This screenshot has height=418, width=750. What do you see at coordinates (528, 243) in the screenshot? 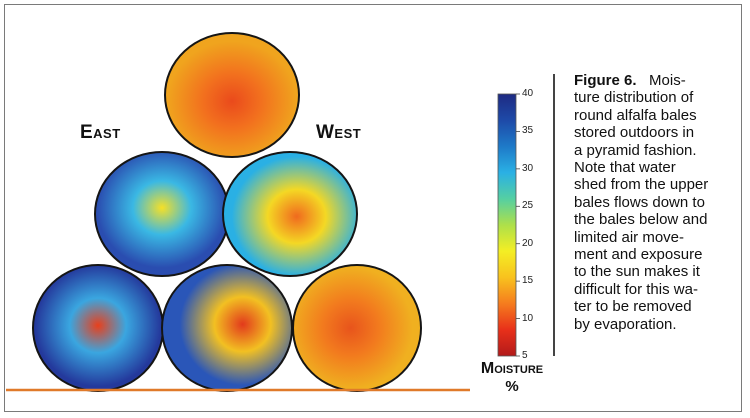
I see `colorbar-tick-label: 20` at bounding box center [528, 243].